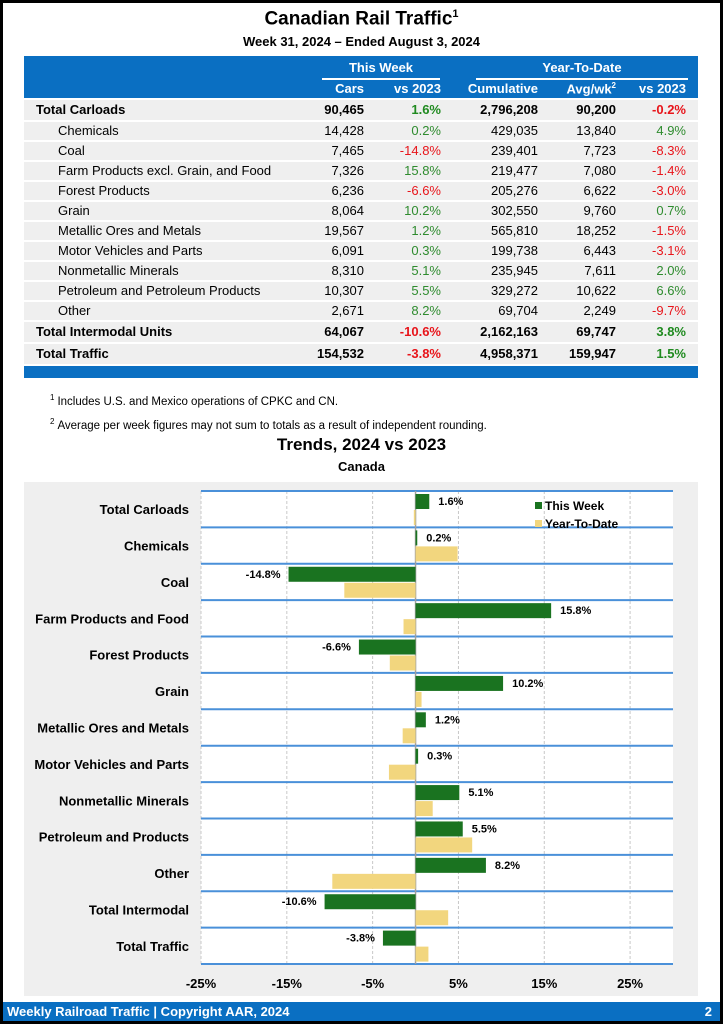 Image resolution: width=723 pixels, height=1024 pixels. I want to click on table-row: Grain 8,064 10.2% 302,550 9,760 0.7%, so click(361, 210).